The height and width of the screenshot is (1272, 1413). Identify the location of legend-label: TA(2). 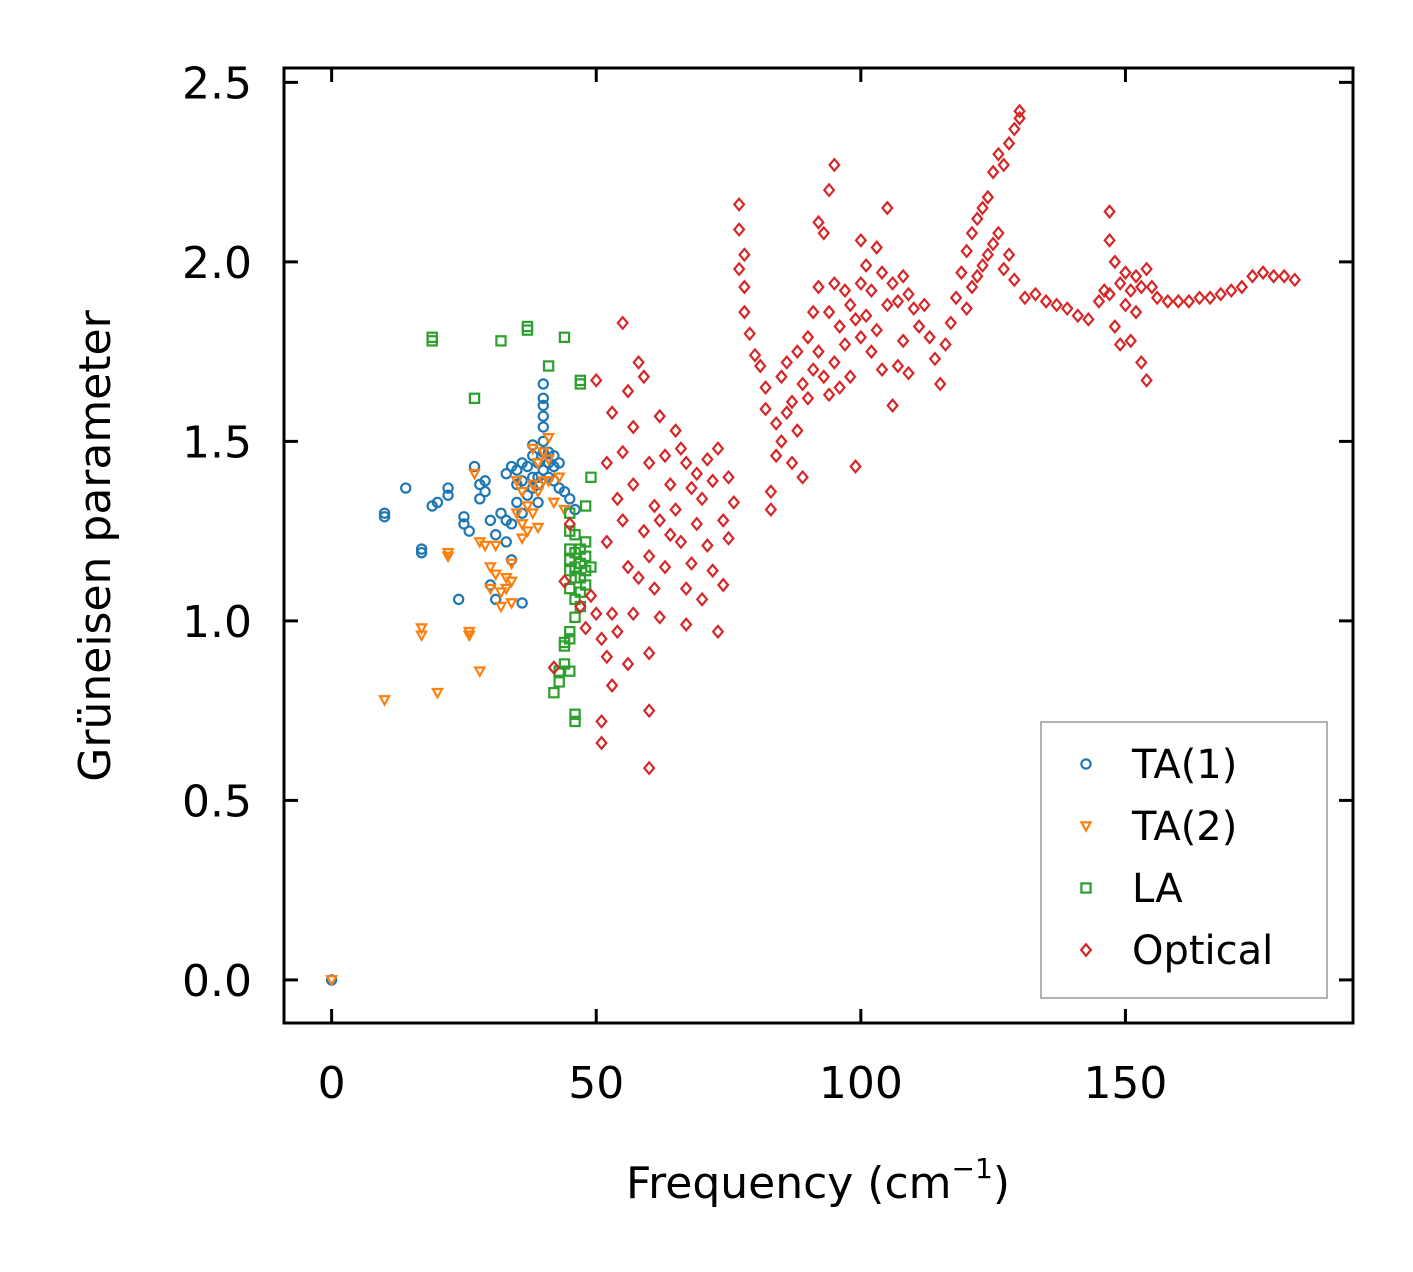
(1184, 827).